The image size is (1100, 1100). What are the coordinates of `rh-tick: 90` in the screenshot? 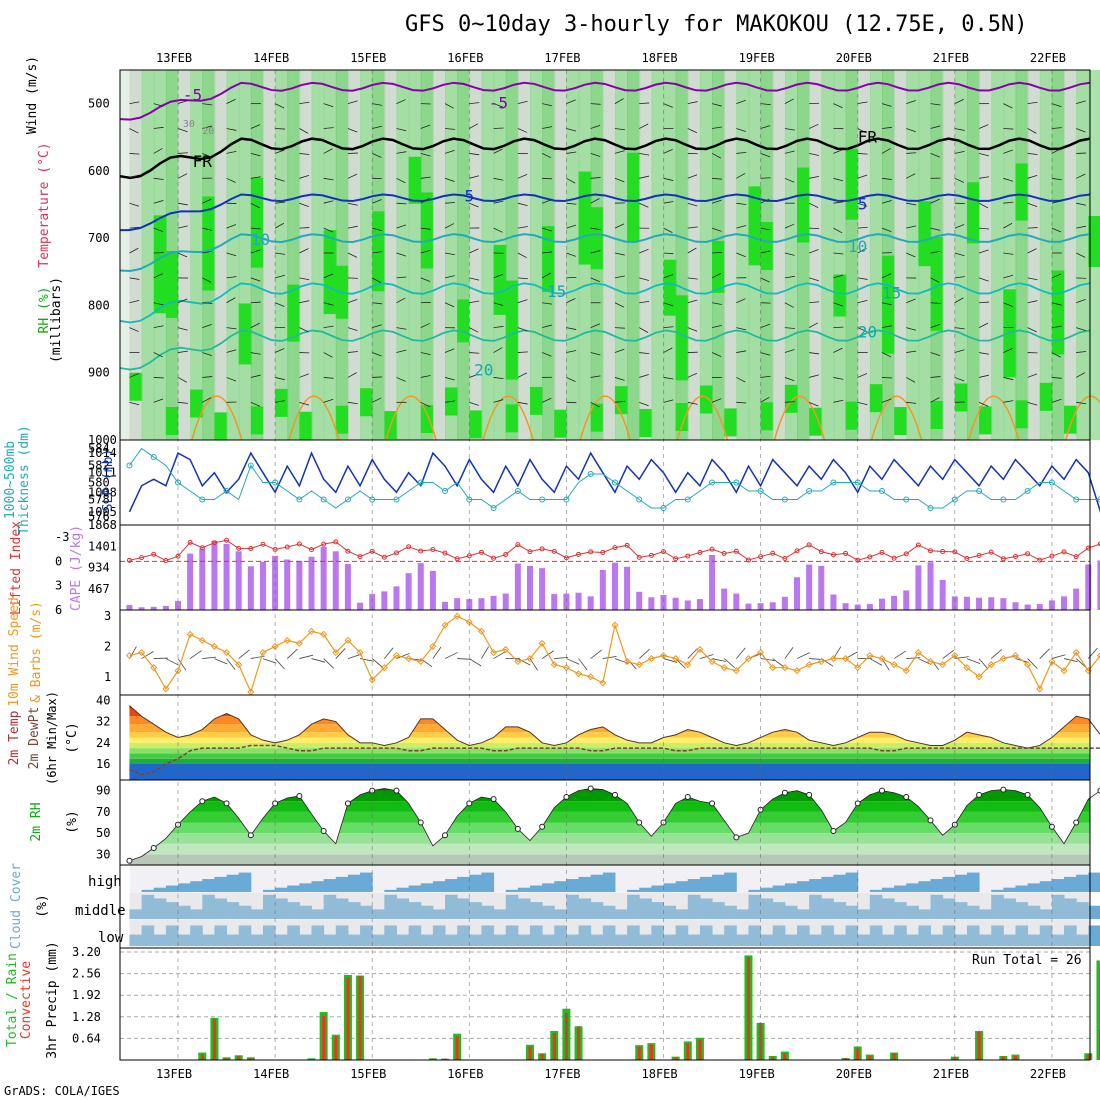 It's located at (103, 791).